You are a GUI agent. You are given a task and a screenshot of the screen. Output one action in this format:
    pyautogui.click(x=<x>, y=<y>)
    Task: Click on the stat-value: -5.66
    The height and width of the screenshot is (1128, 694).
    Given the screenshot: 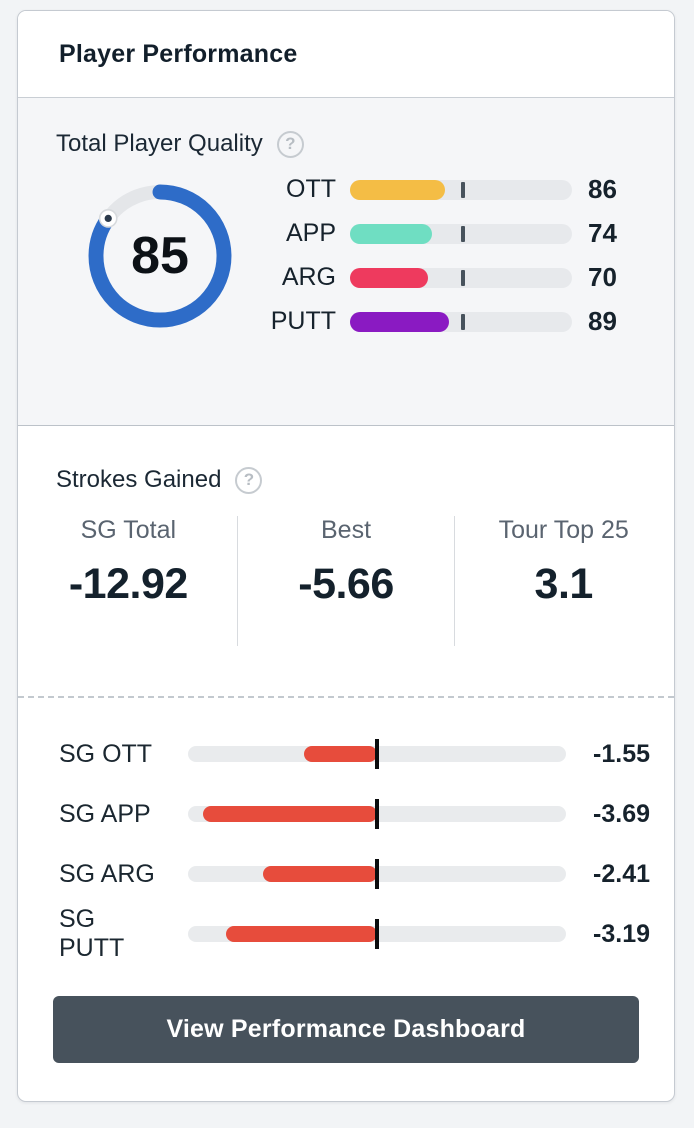 What is the action you would take?
    pyautogui.click(x=346, y=584)
    